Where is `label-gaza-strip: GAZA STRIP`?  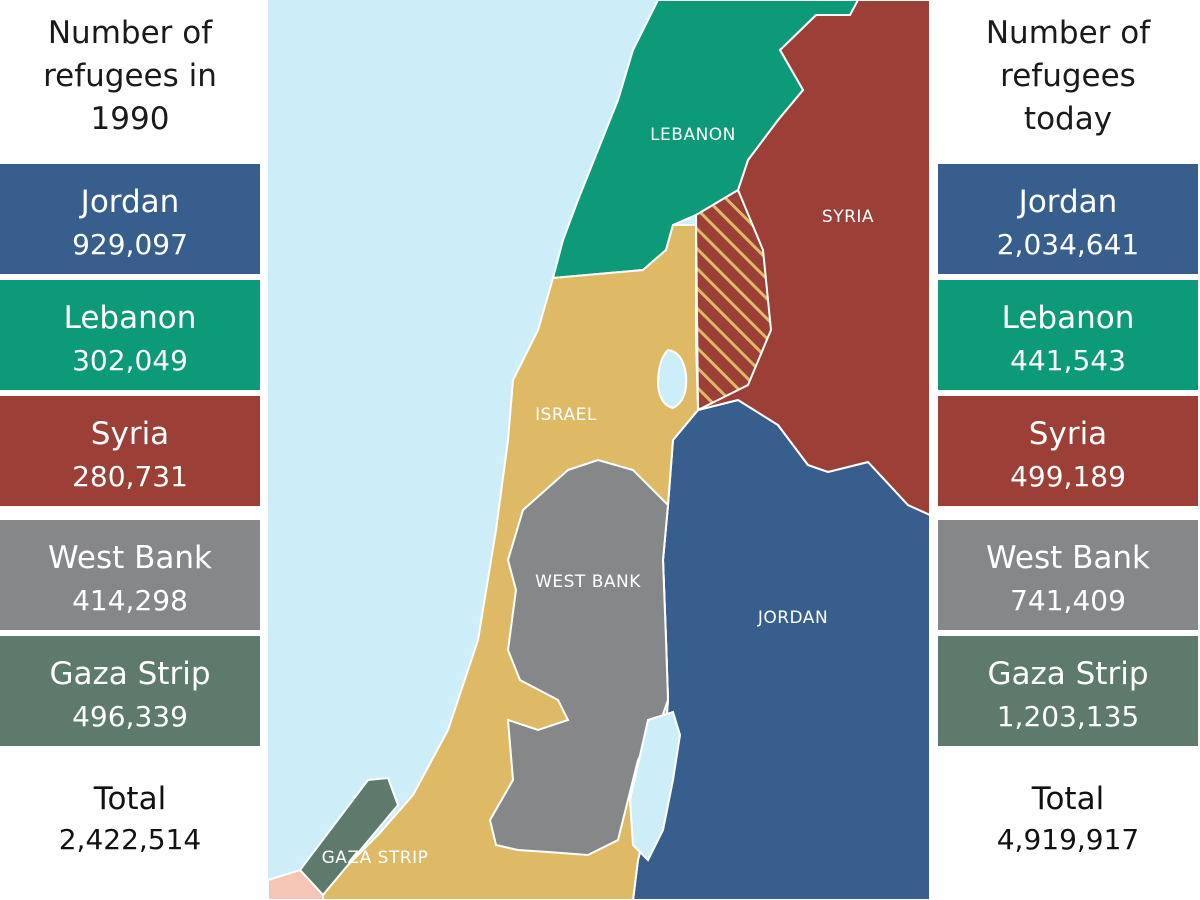 label-gaza-strip: GAZA STRIP is located at coordinates (375, 858).